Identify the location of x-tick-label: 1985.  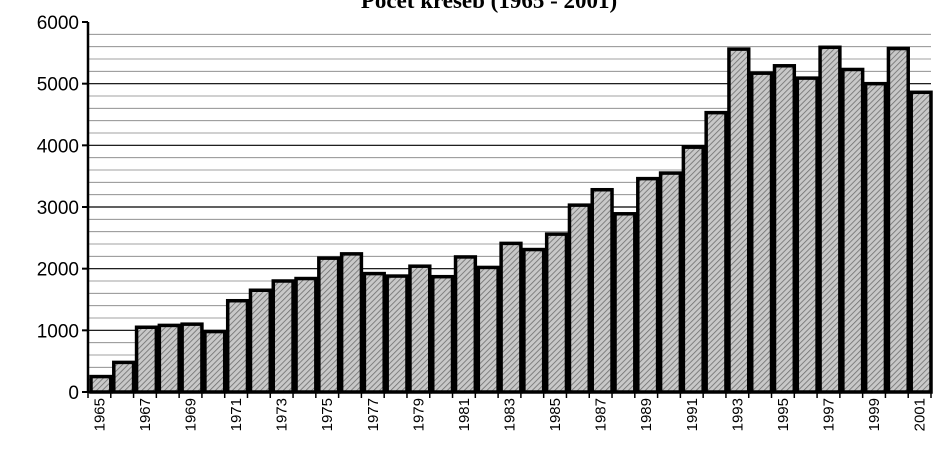
(555, 414).